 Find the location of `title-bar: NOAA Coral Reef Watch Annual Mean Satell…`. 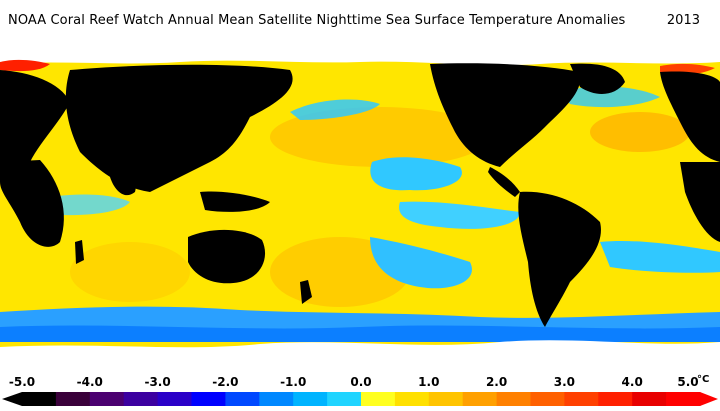

title-bar: NOAA Coral Reef Watch Annual Mean Satell… is located at coordinates (360, 21).